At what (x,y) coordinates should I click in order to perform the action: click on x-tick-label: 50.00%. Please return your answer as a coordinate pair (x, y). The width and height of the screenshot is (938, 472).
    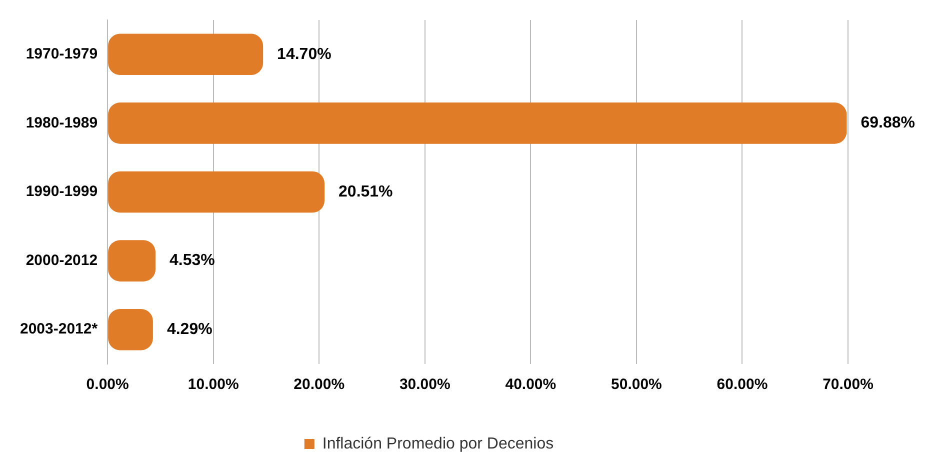
    Looking at the image, I should click on (636, 385).